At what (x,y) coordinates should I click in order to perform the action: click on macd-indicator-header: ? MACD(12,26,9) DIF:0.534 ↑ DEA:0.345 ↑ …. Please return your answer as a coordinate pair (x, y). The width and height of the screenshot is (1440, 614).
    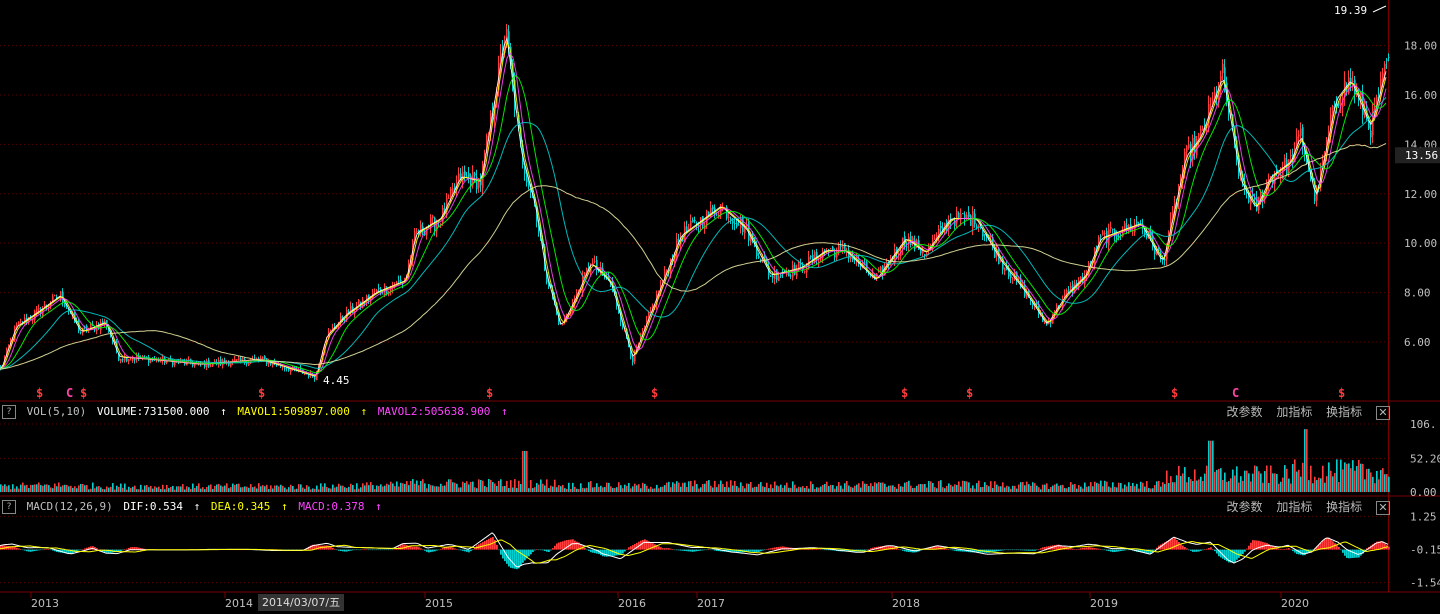
    Looking at the image, I should click on (695, 507).